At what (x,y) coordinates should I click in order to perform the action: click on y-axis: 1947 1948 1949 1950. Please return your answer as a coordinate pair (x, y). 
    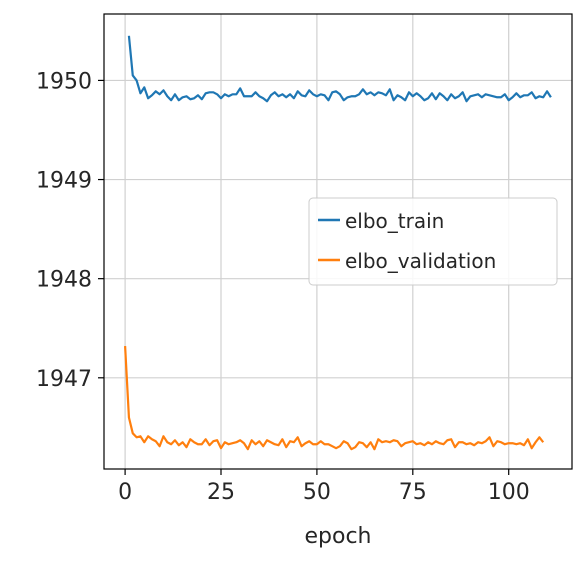
    Looking at the image, I should click on (70, 230).